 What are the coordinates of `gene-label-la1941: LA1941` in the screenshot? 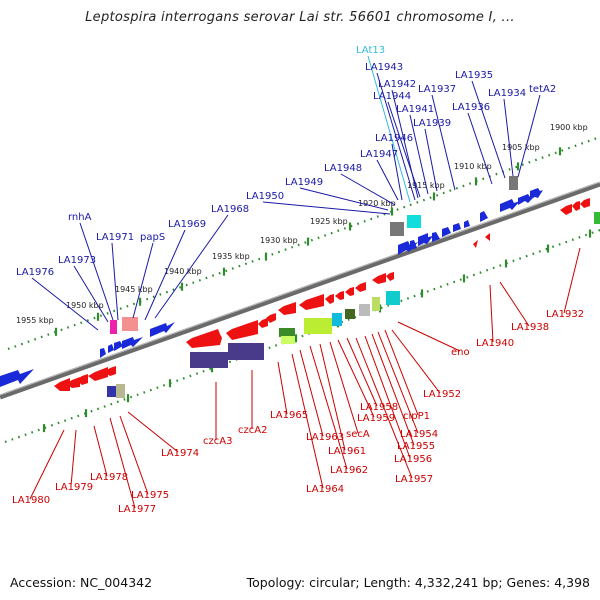 It's located at (415, 109).